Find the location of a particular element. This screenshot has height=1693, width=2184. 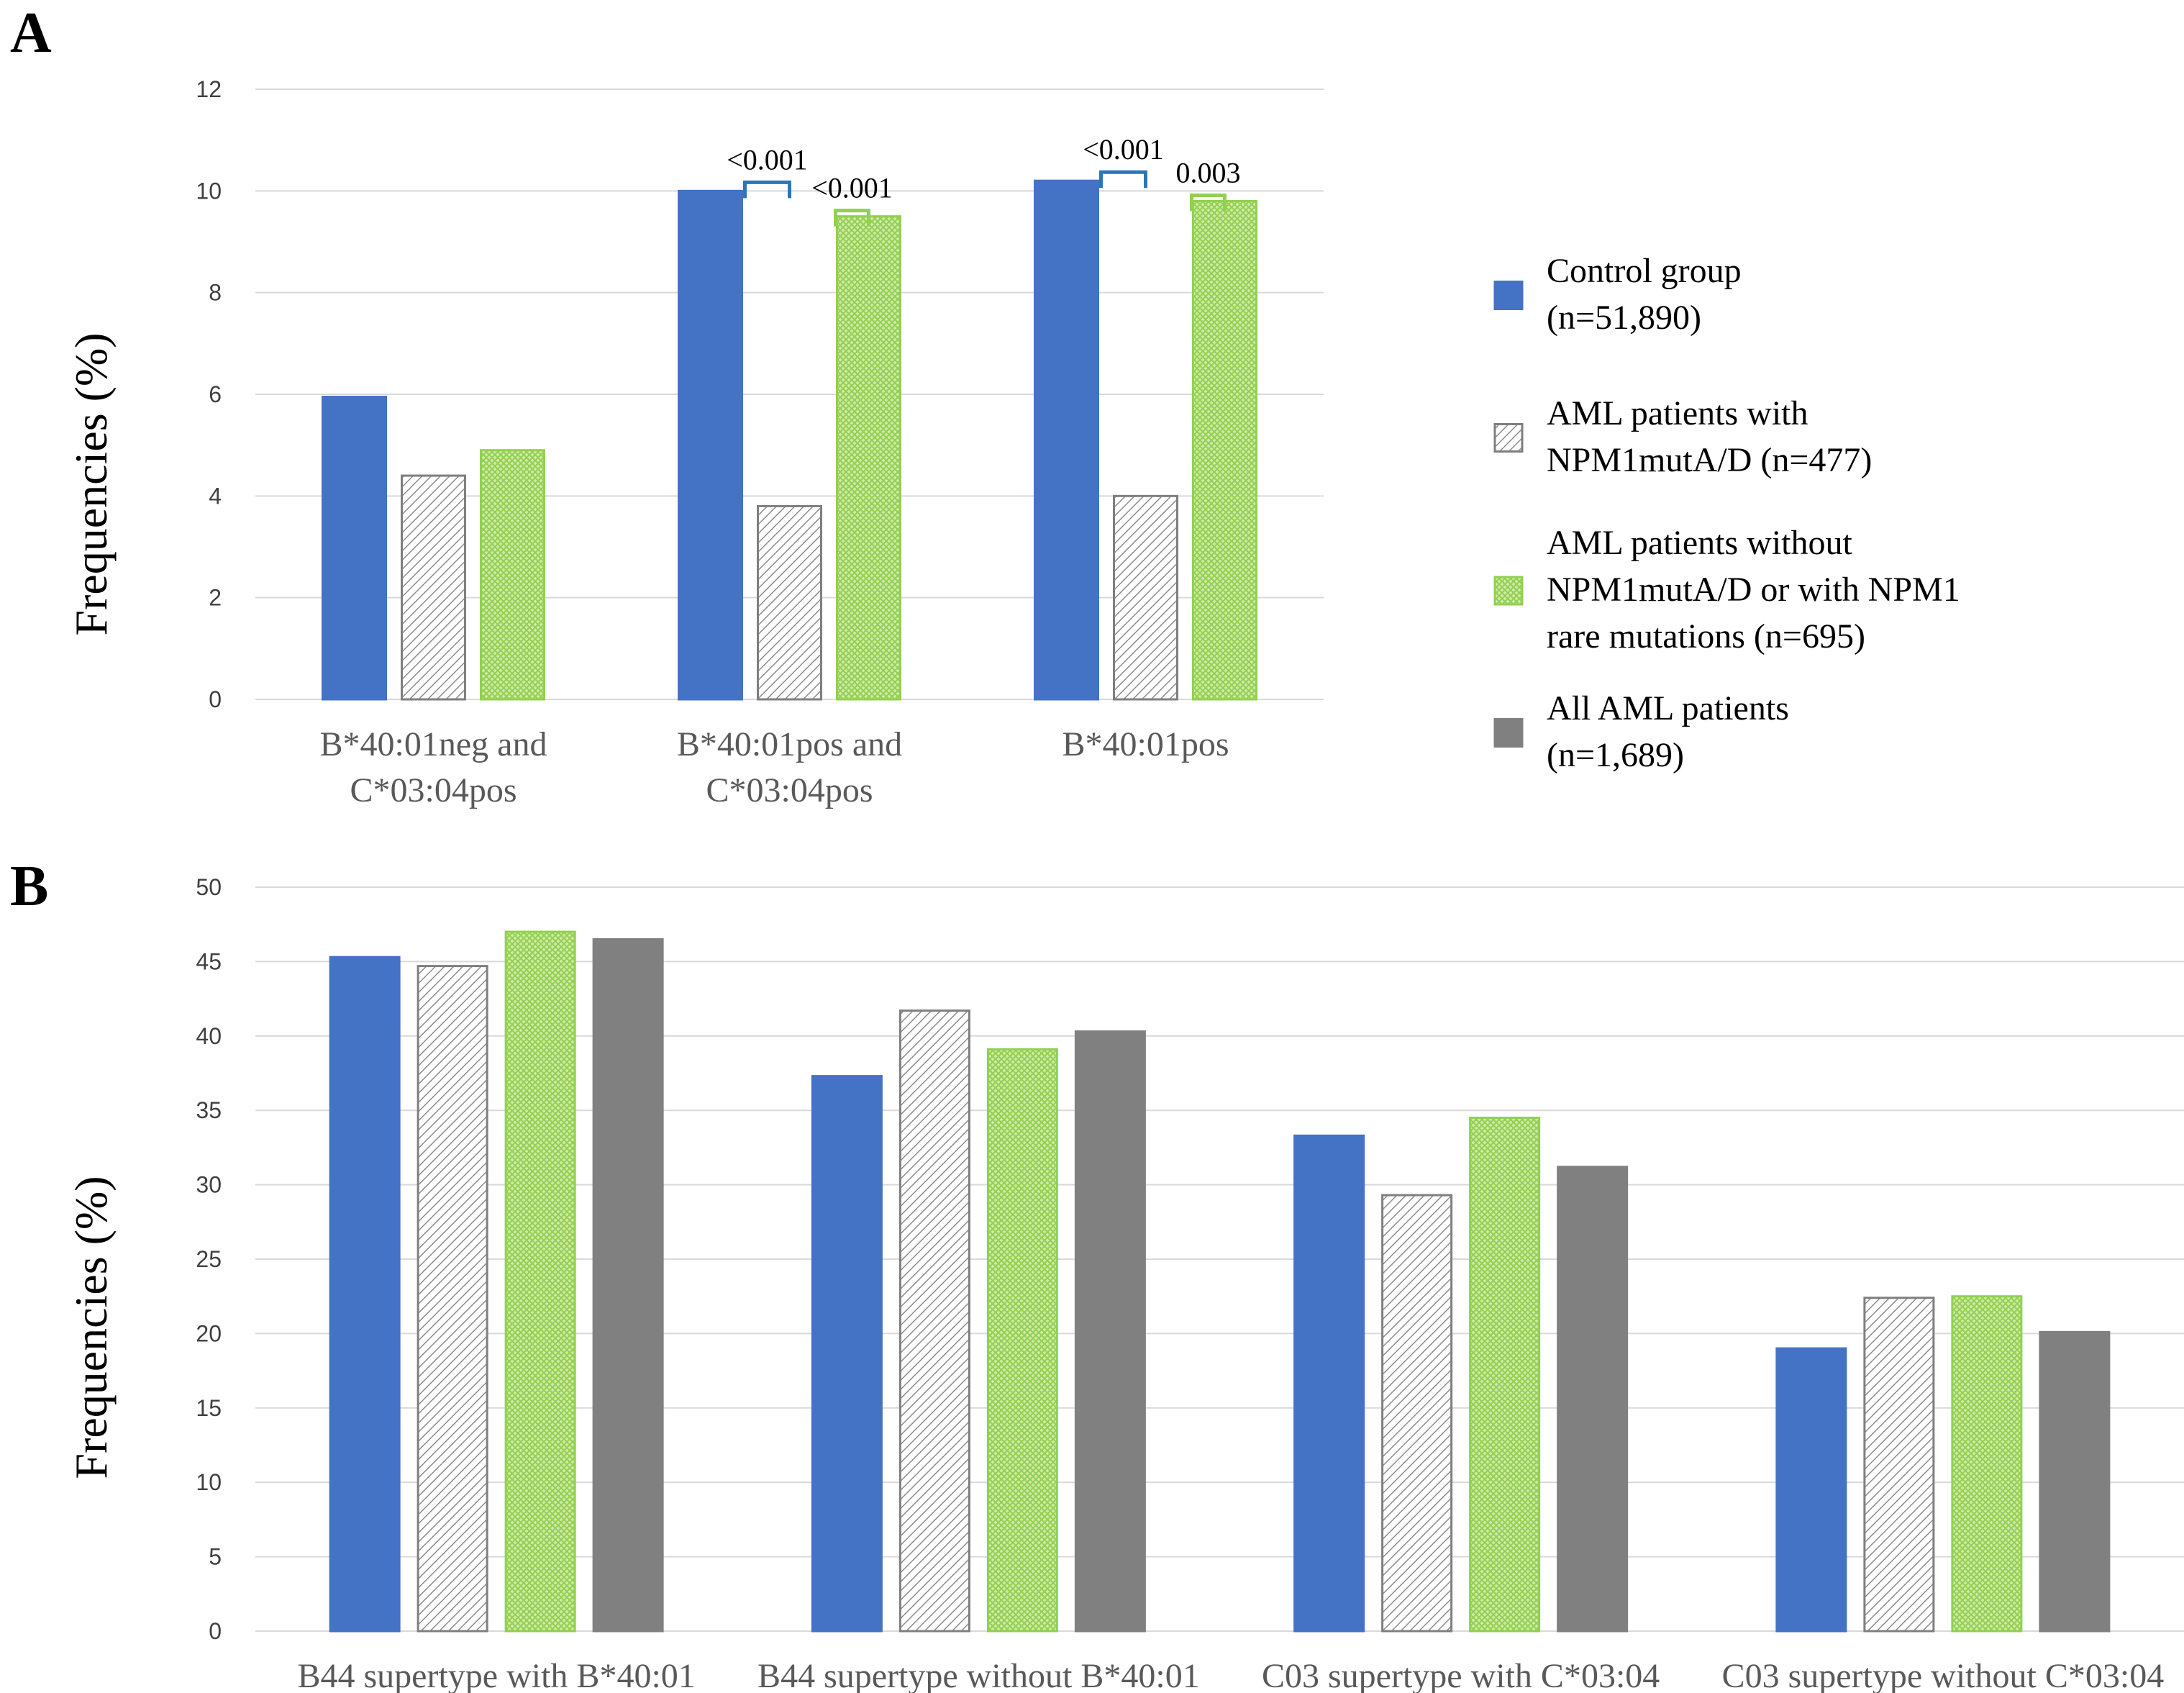

y-tick-label: 5 is located at coordinates (215, 1557).